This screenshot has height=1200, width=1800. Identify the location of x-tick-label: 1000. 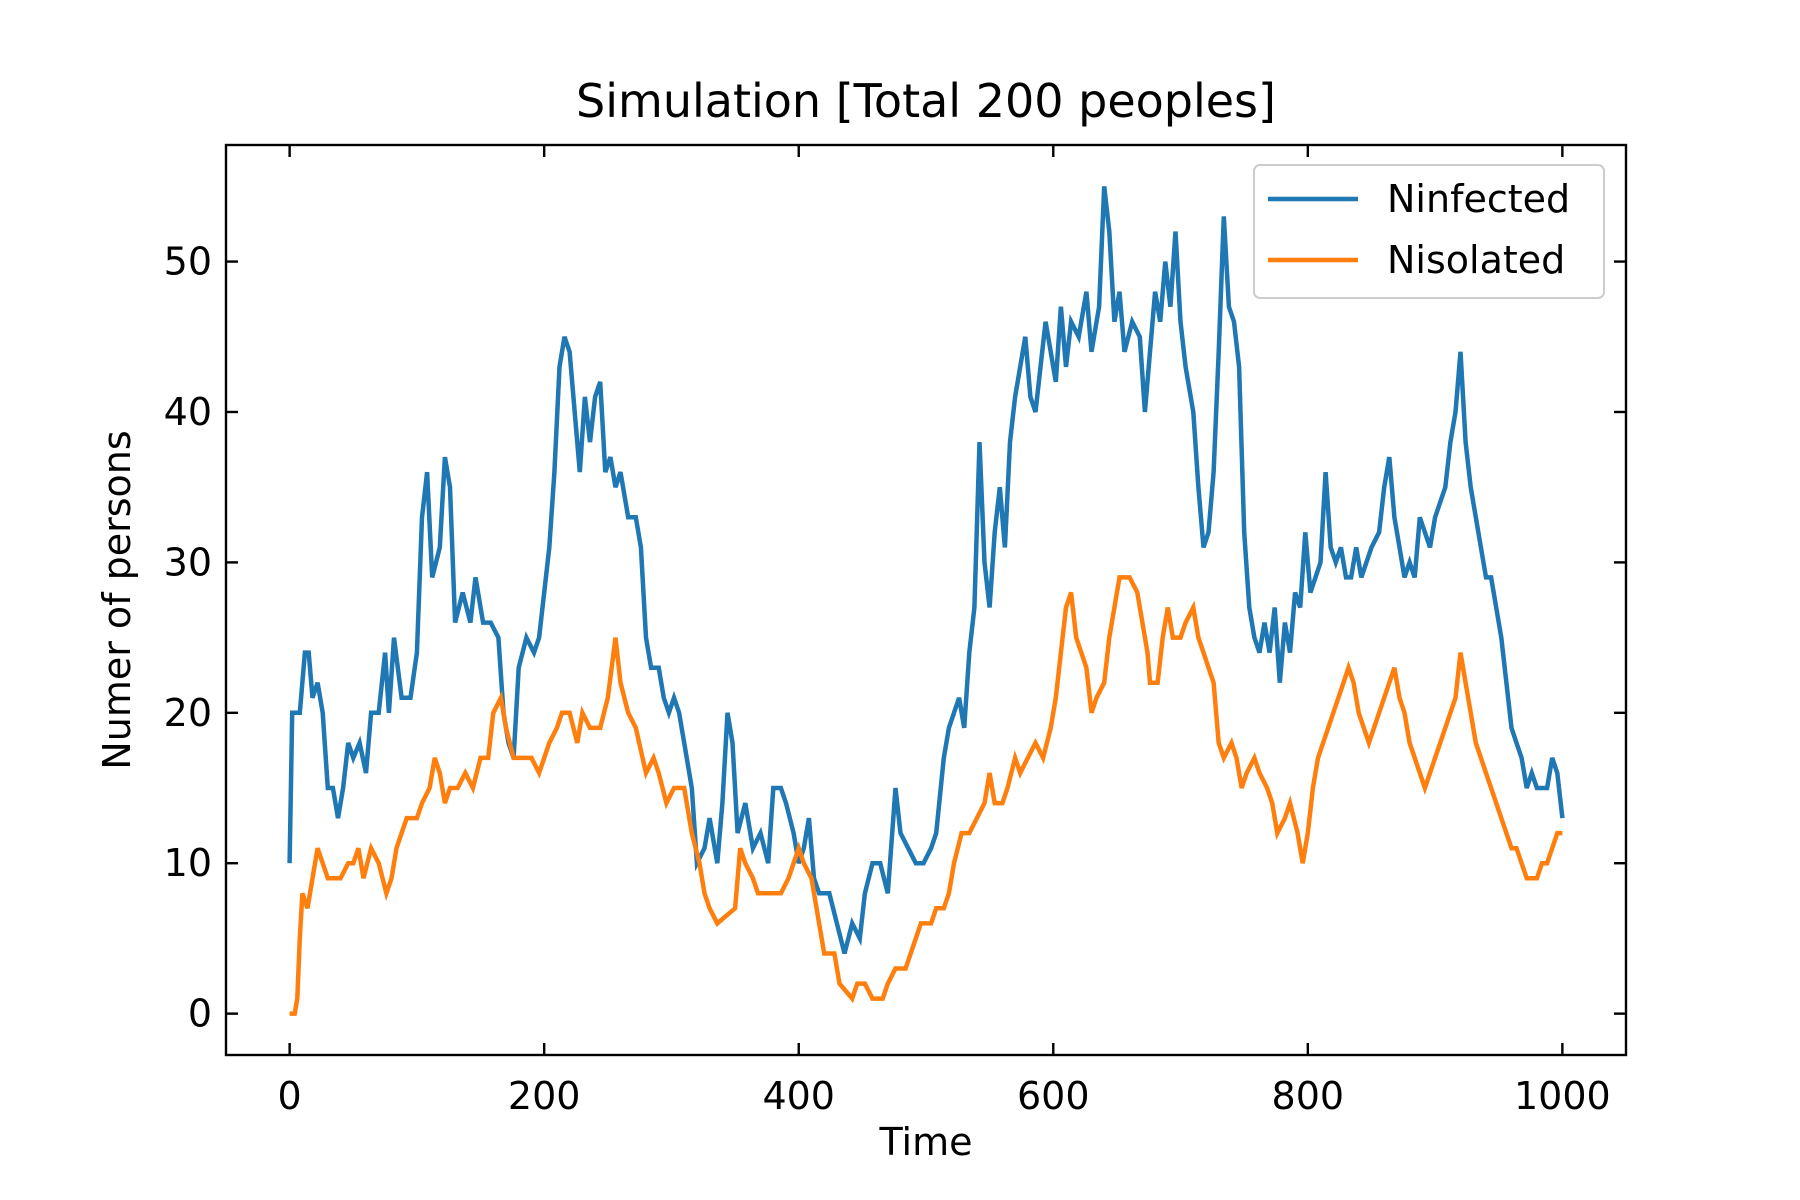
(1562, 1096).